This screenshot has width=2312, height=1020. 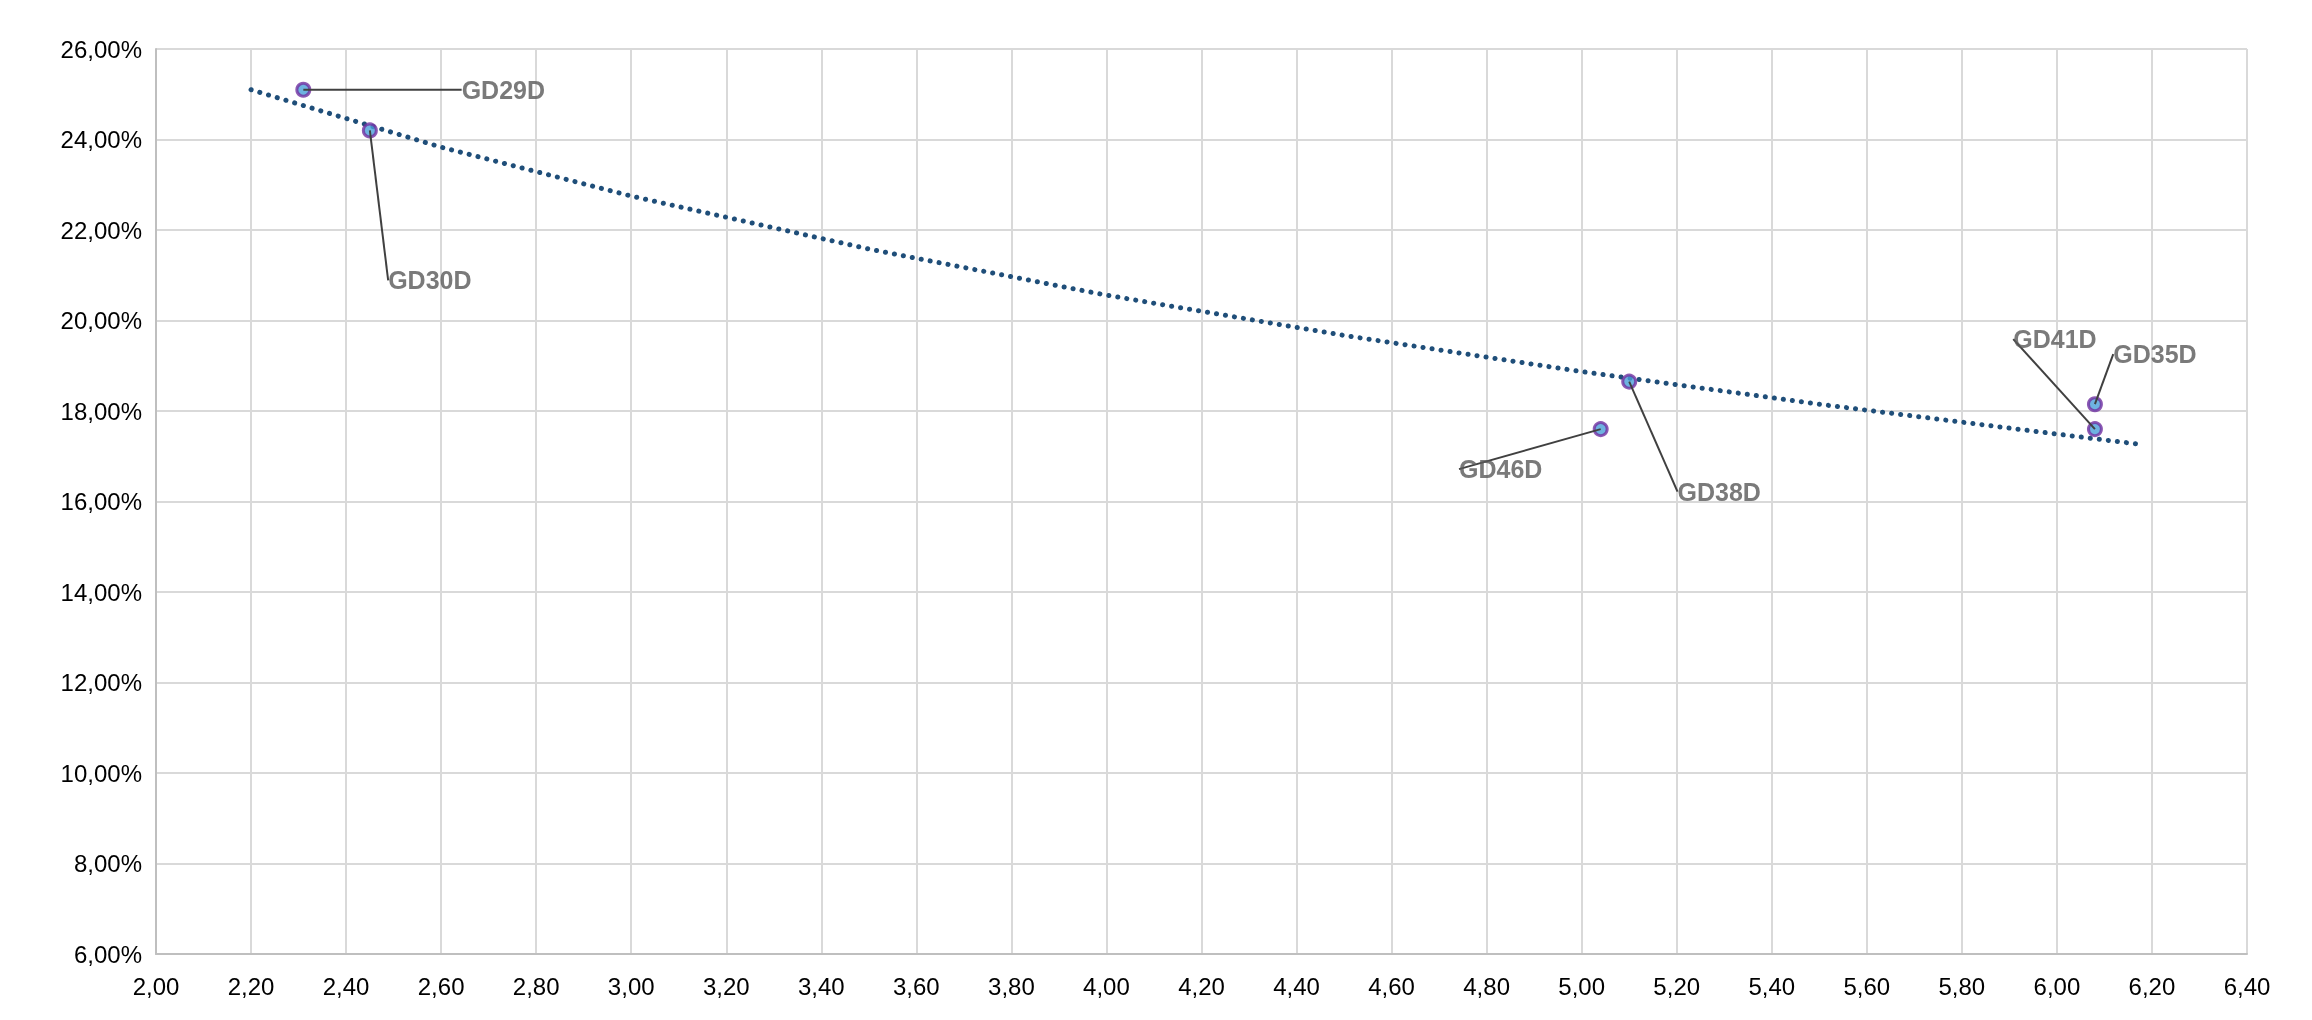 I want to click on x-tick-label: 5,80, so click(x=1962, y=986).